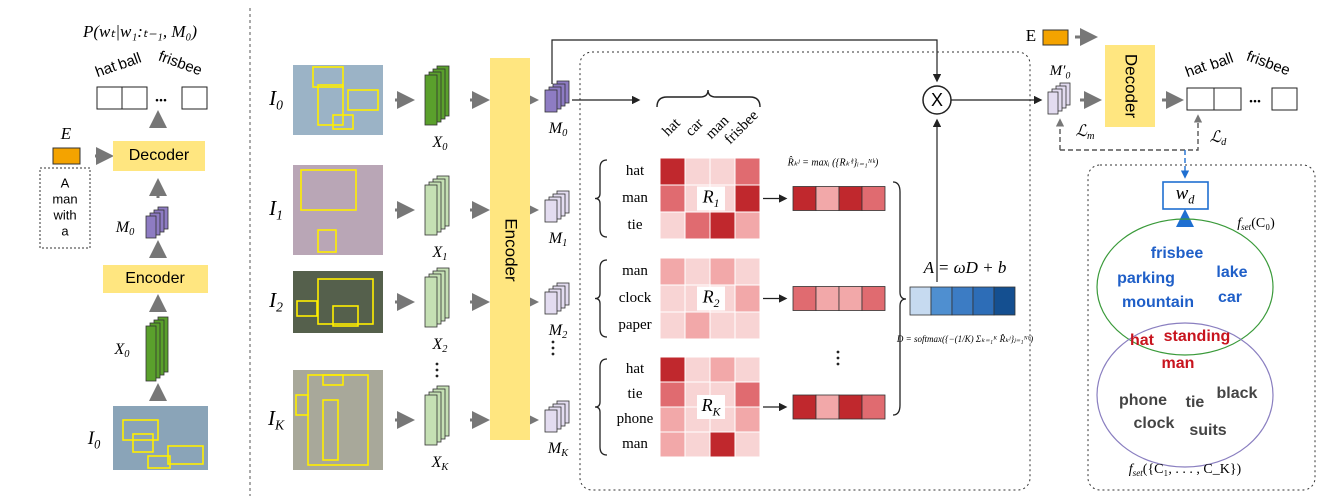 The height and width of the screenshot is (504, 1323). I want to click on embedding, so click(66, 156).